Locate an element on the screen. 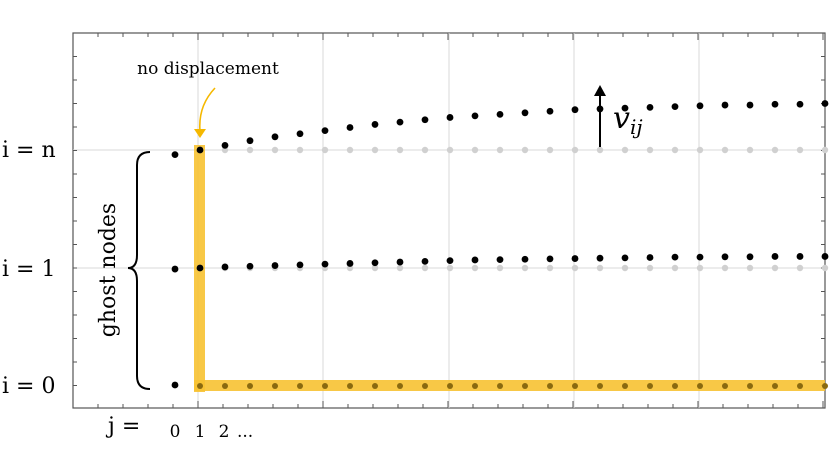  displacement-symbol: v is located at coordinates (621, 118).